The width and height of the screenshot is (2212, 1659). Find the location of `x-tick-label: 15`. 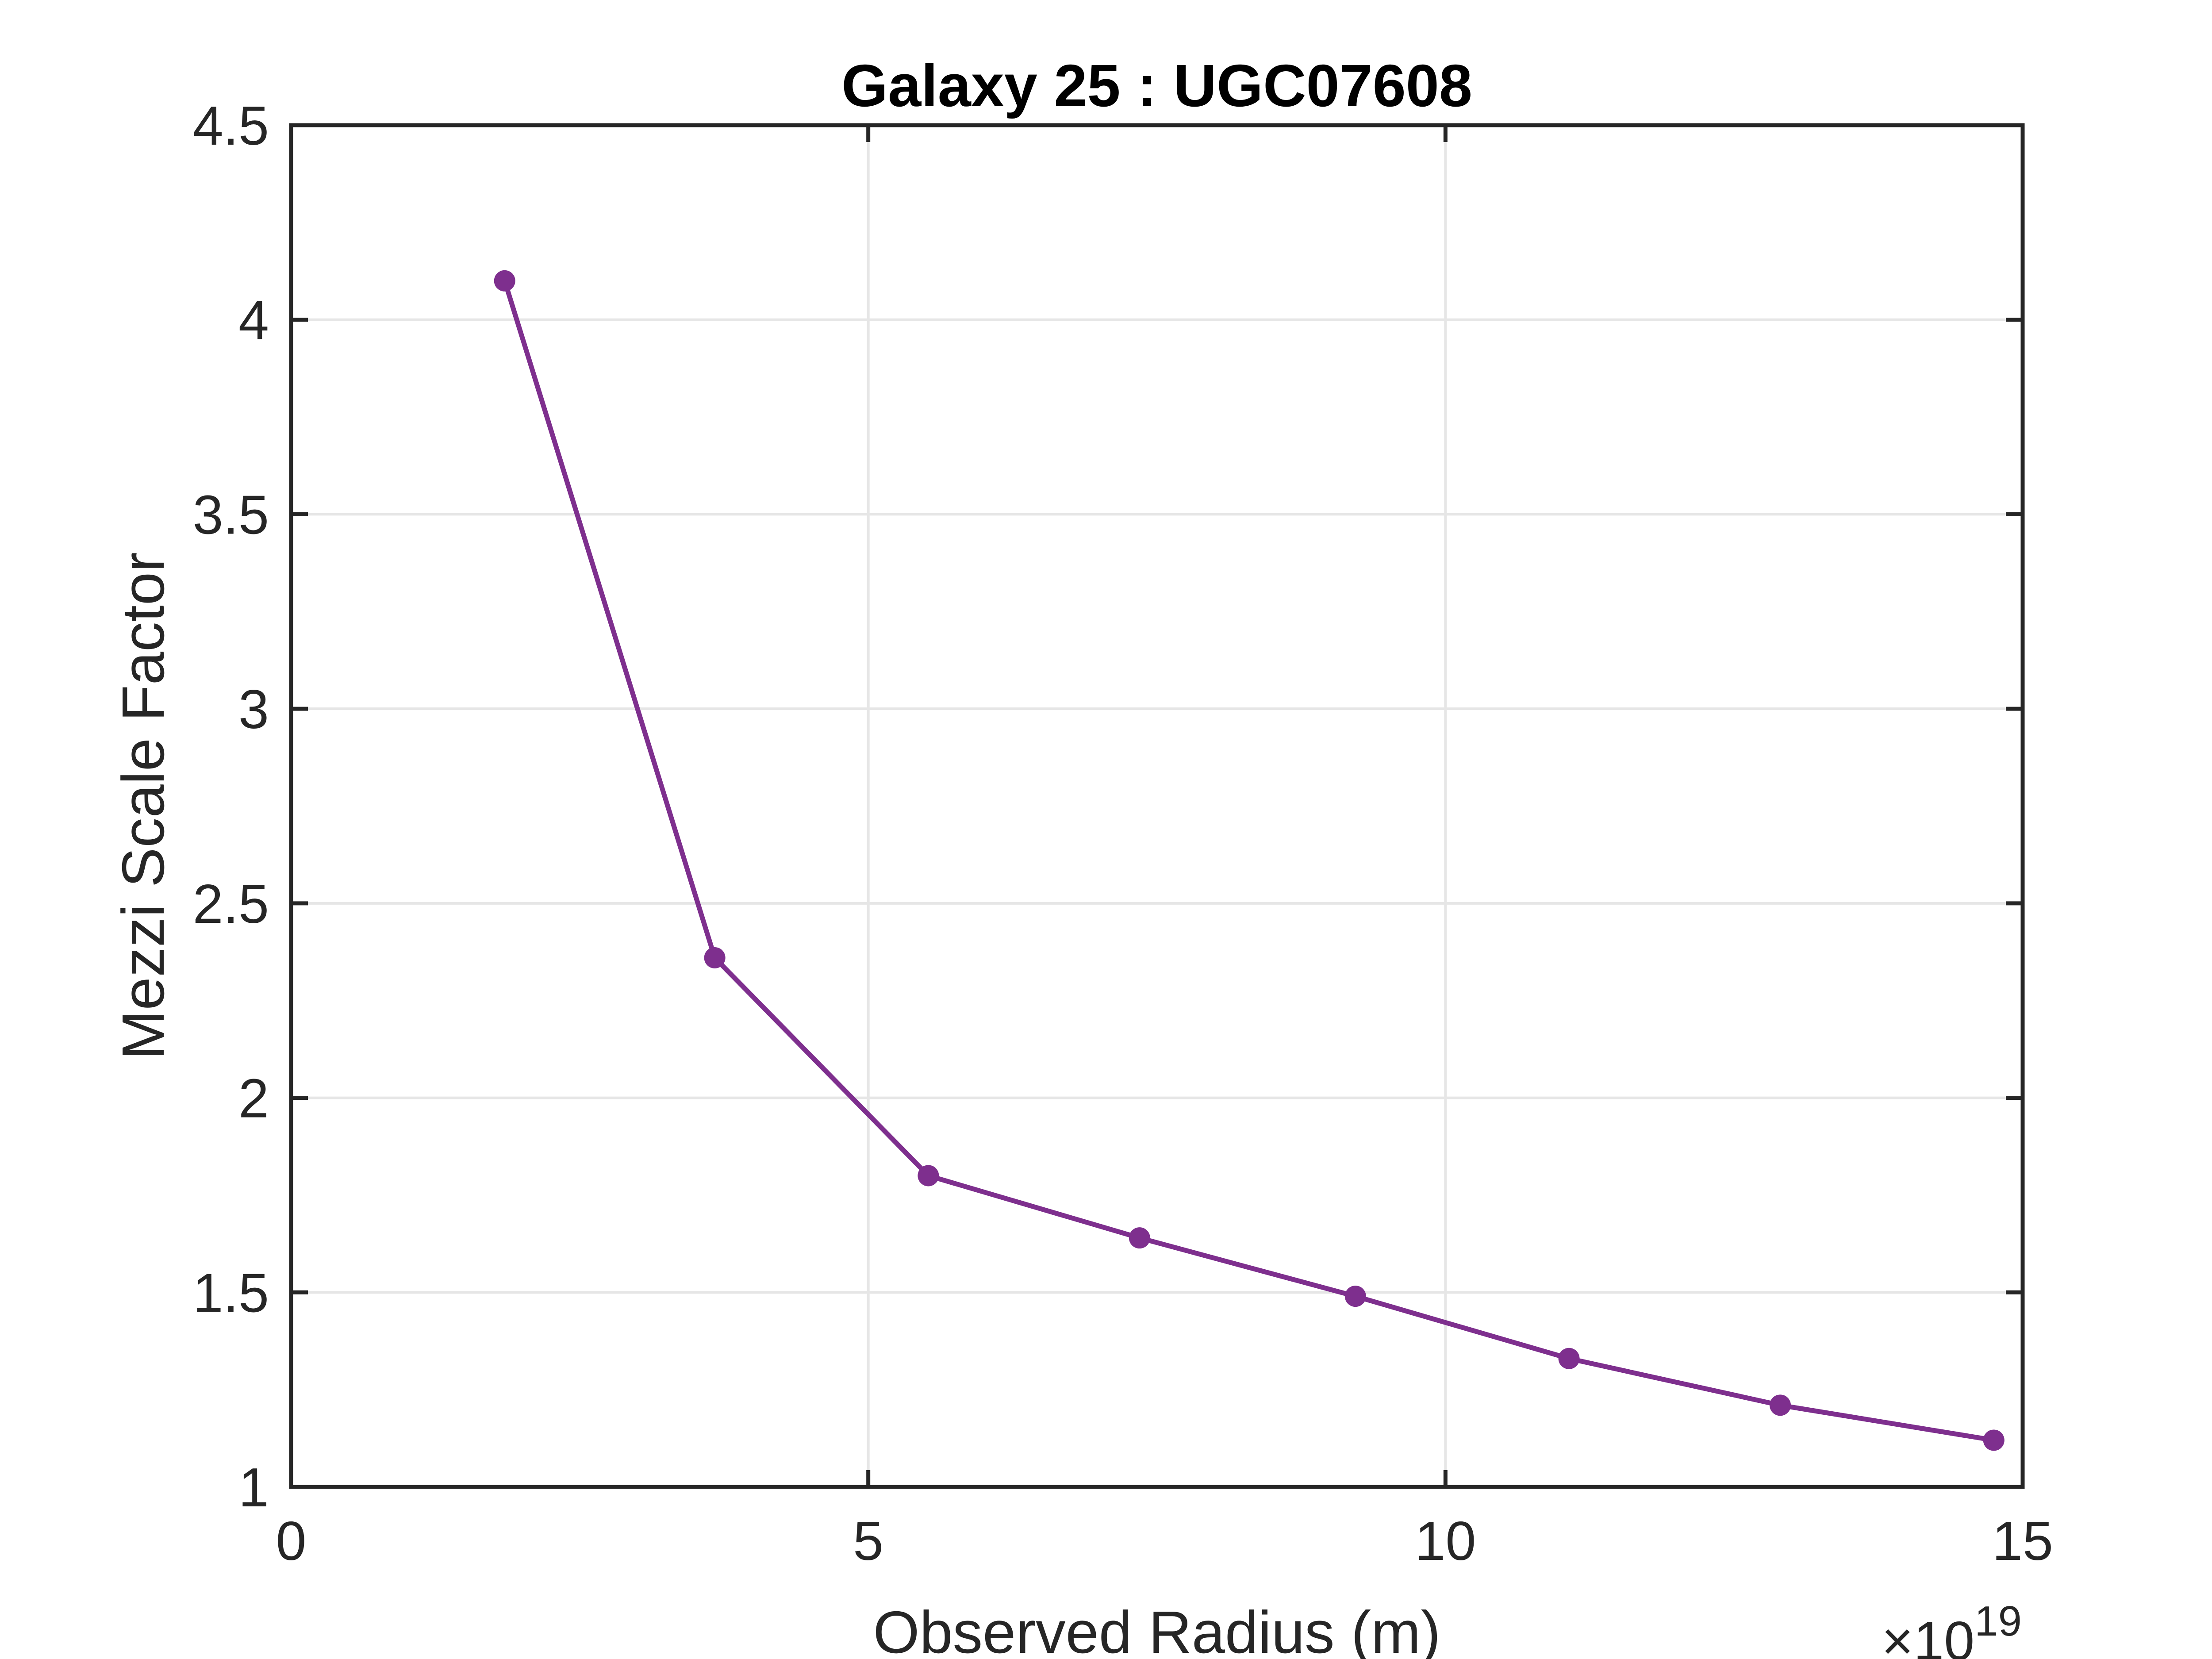

x-tick-label: 15 is located at coordinates (2023, 1542).